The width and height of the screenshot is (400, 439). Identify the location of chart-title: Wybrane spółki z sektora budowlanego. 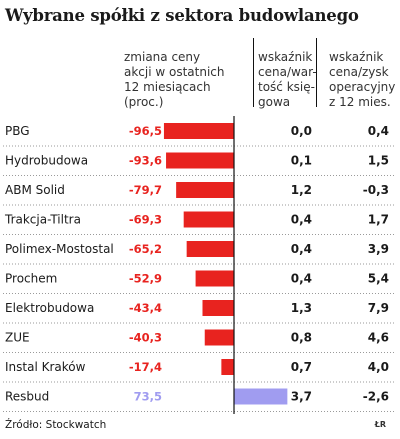
(182, 15).